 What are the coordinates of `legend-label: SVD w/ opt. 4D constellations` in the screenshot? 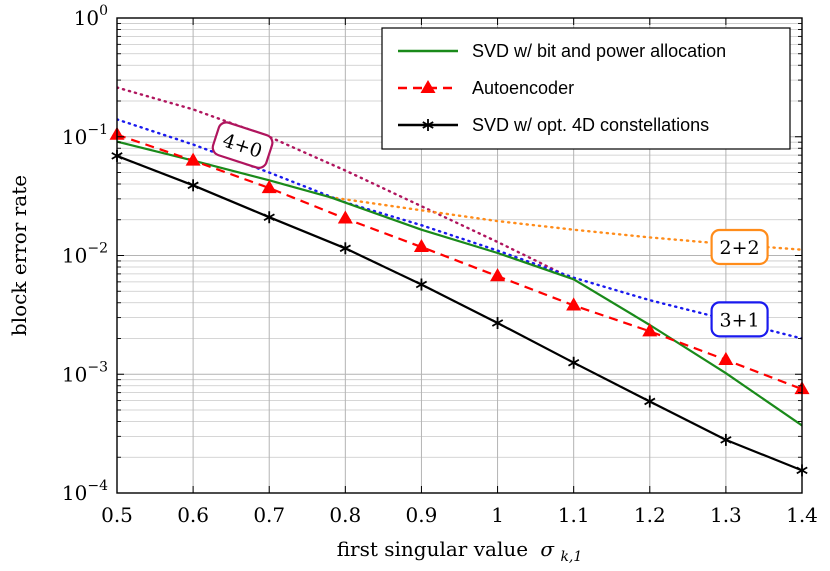 It's located at (590, 125).